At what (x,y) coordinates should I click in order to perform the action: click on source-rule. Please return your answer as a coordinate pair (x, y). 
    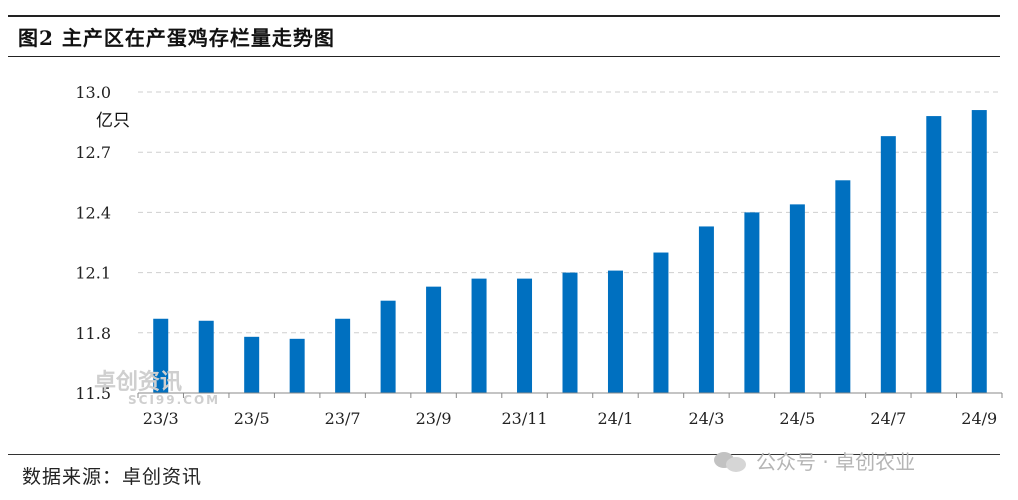
    Looking at the image, I should click on (504, 454).